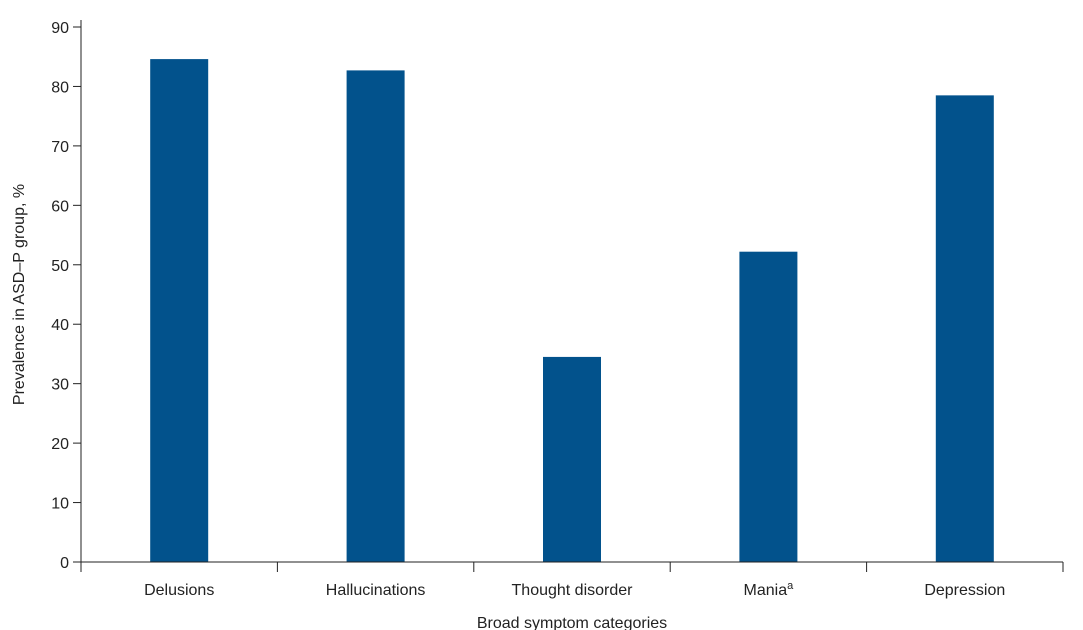  What do you see at coordinates (60, 147) in the screenshot?
I see `y-tick-label: 70` at bounding box center [60, 147].